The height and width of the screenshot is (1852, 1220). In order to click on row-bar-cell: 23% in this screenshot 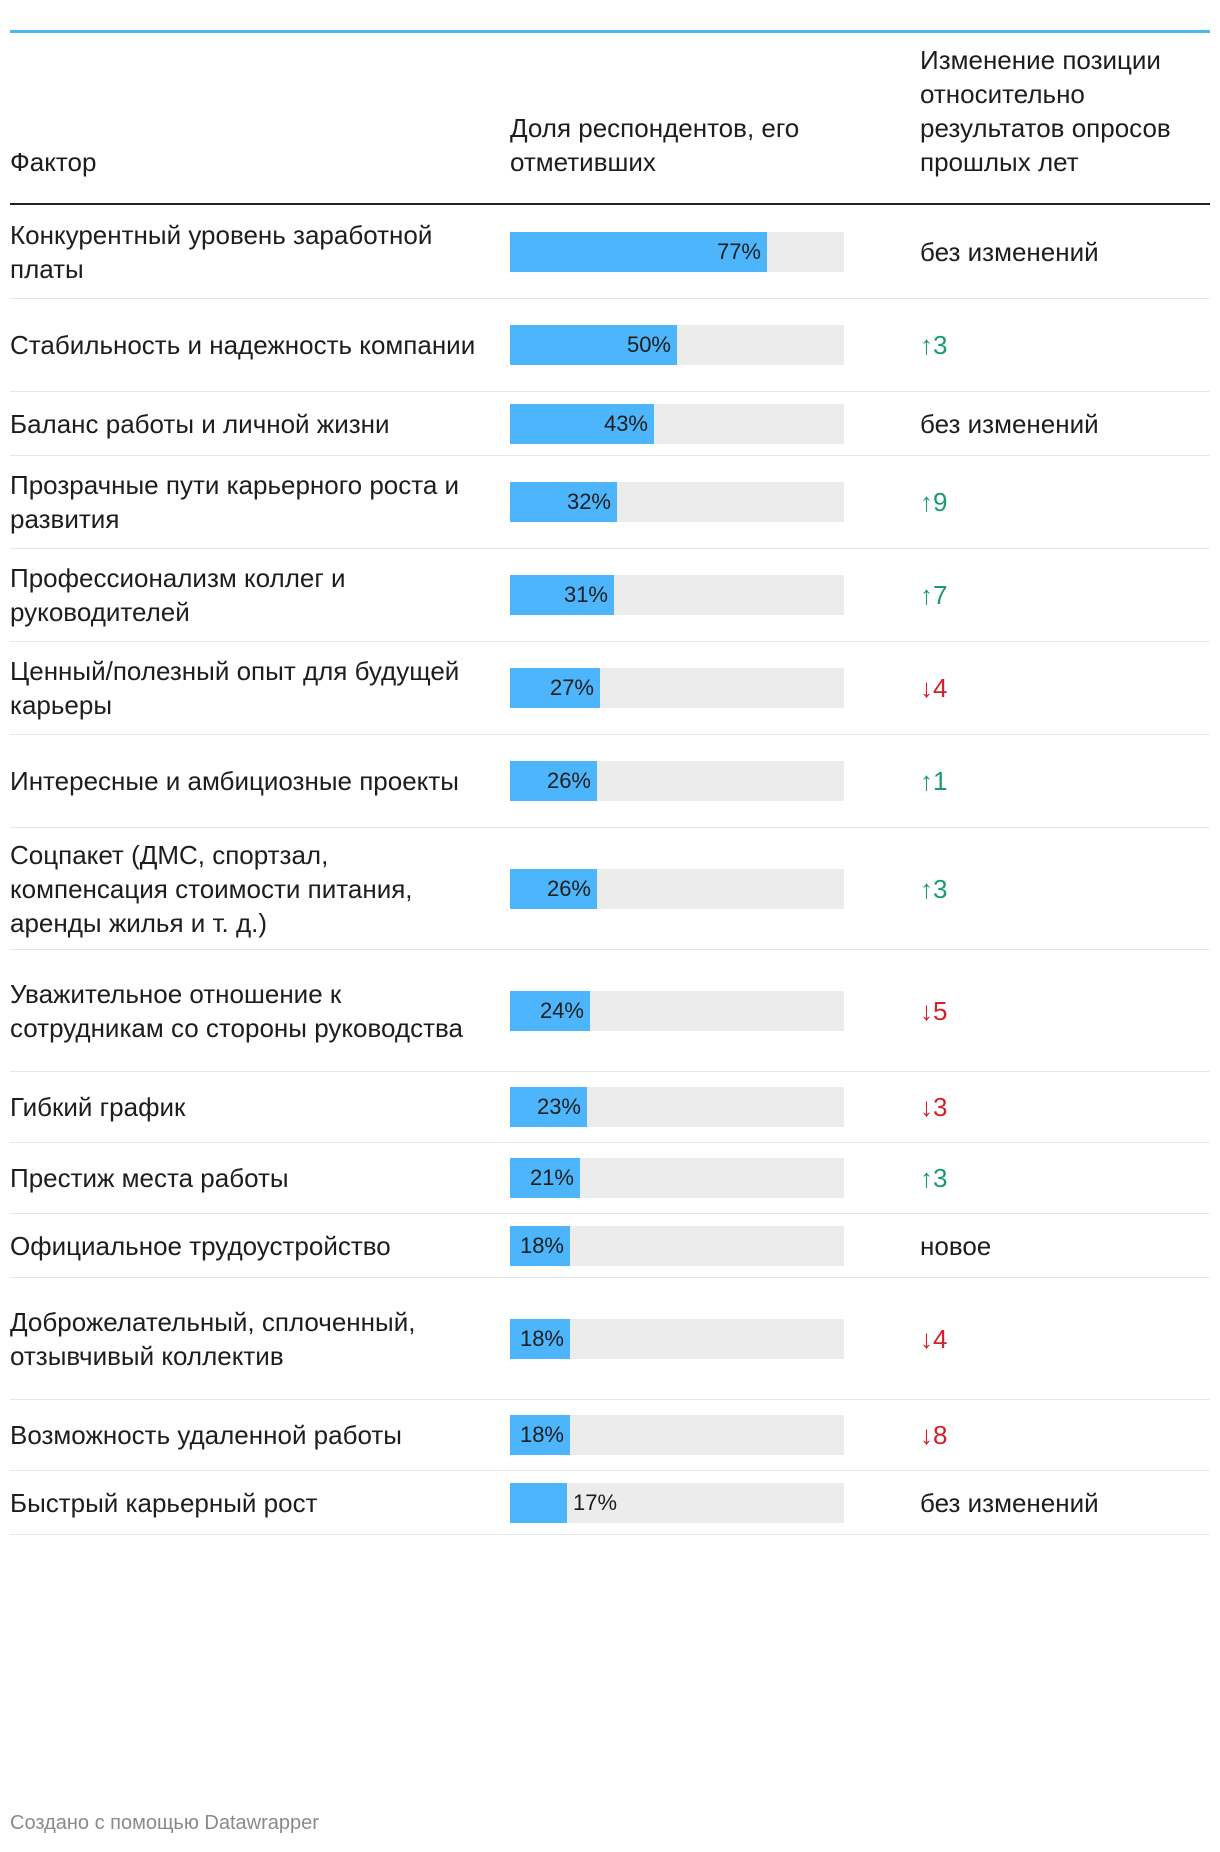, I will do `click(710, 1107)`.